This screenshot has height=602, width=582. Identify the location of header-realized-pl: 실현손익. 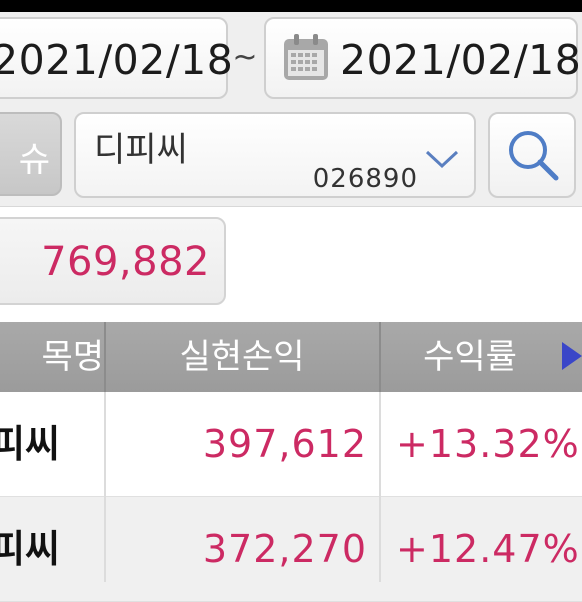
(242, 357).